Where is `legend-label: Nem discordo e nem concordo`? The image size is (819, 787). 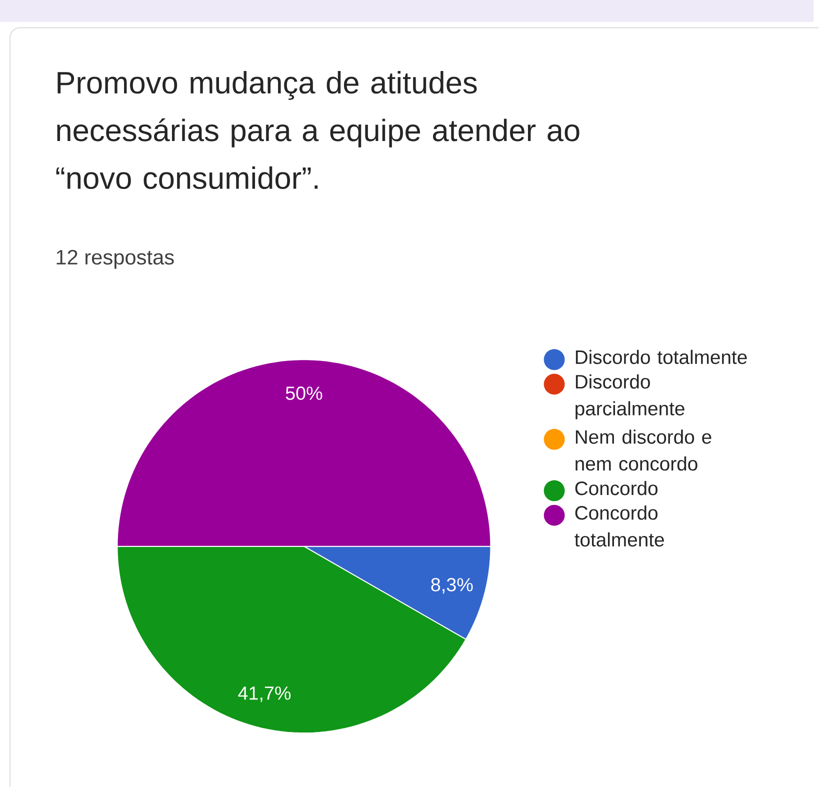 legend-label: Nem discordo e nem concordo is located at coordinates (644, 450).